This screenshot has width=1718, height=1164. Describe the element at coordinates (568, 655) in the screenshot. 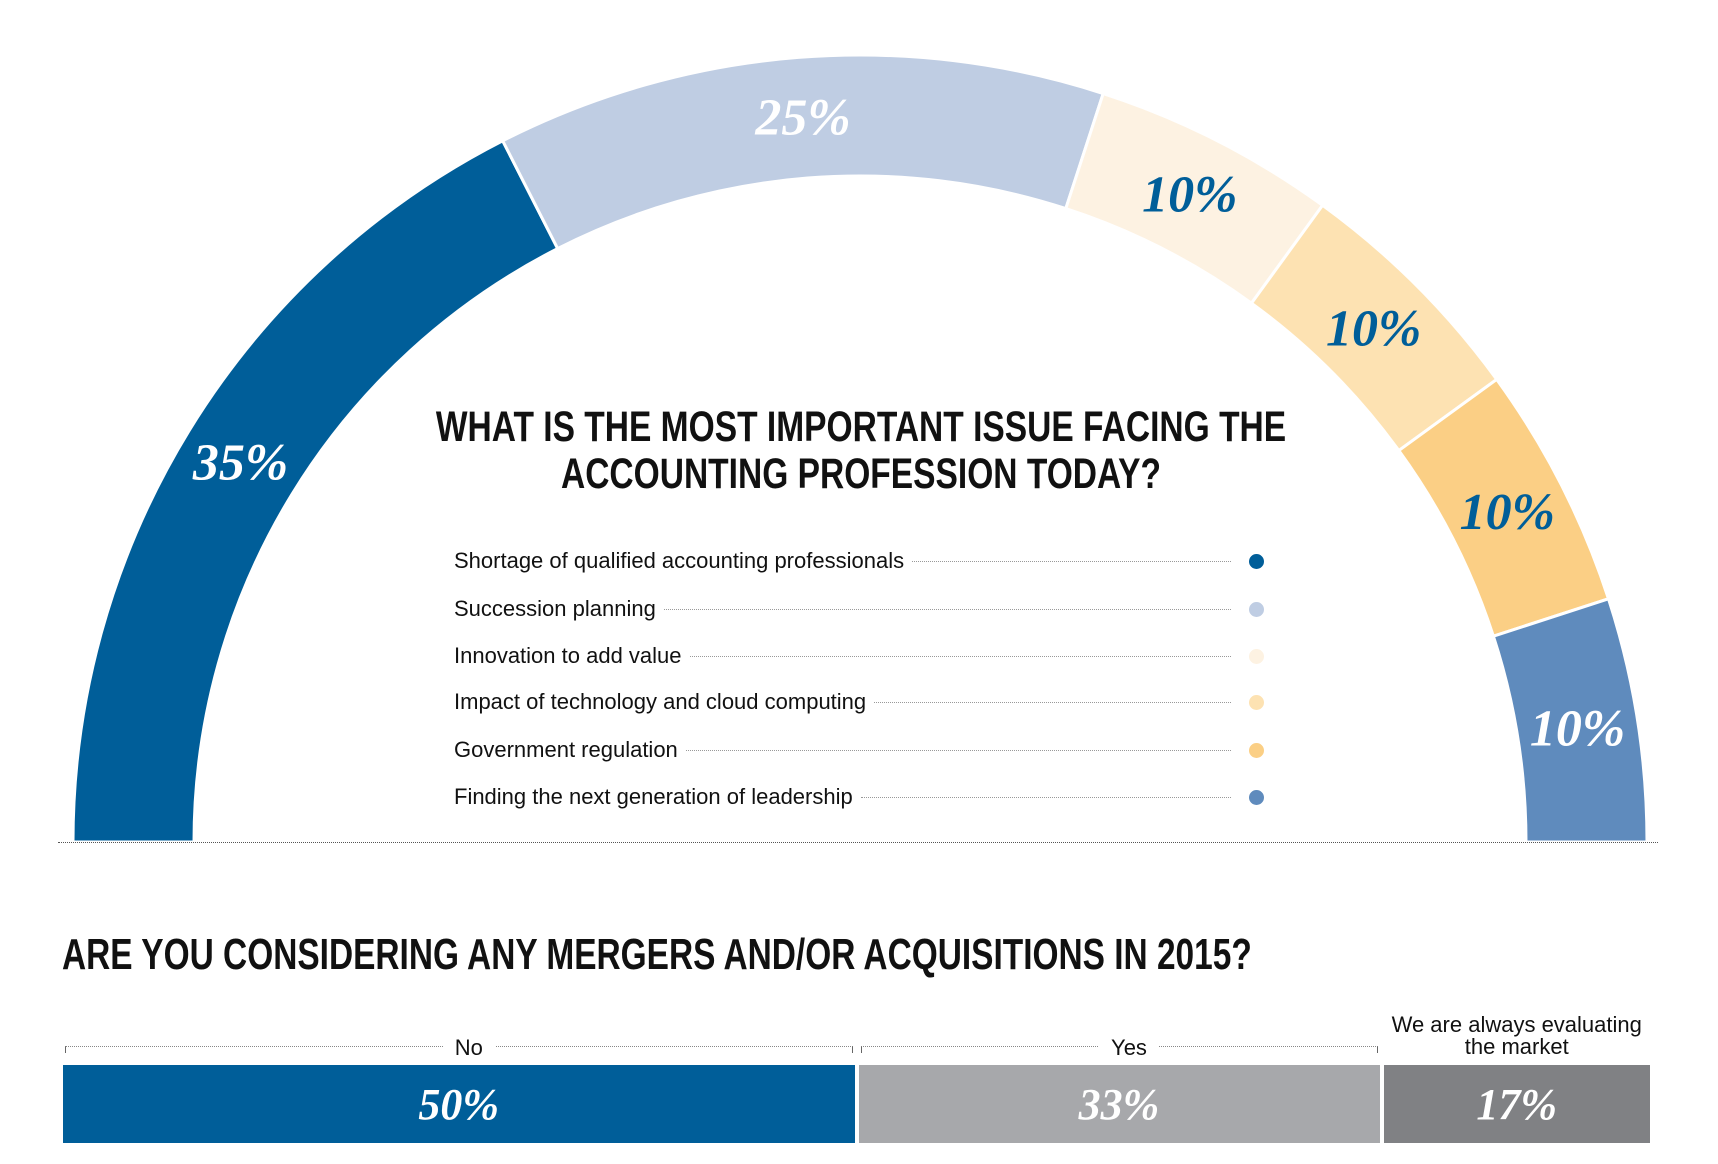

I see `legend-label: Innovation to add value` at that location.